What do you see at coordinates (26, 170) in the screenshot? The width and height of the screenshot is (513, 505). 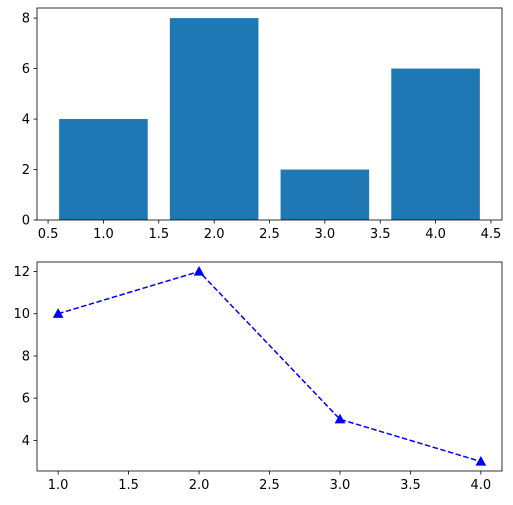 I see `y-tick-label: 2` at bounding box center [26, 170].